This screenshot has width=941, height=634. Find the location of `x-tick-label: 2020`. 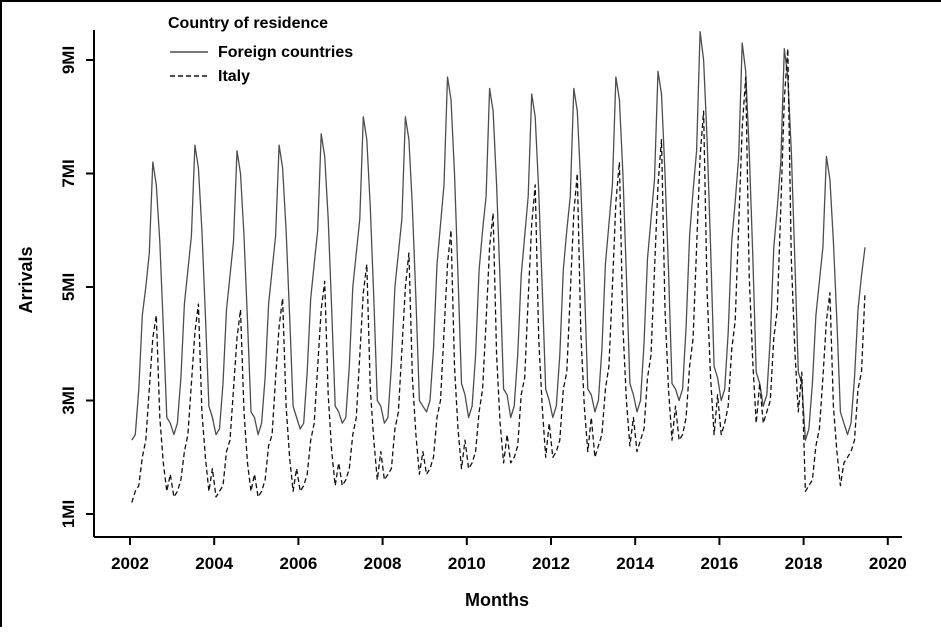

x-tick-label: 2020 is located at coordinates (888, 563).